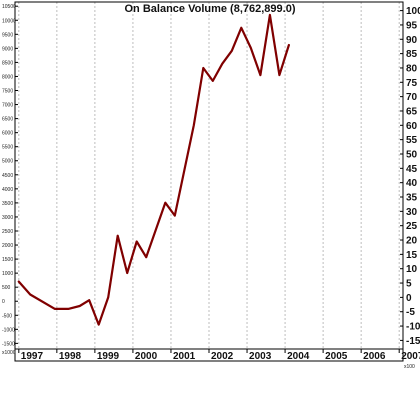  Describe the element at coordinates (32, 356) in the screenshot. I see `x-tick-label: 1997` at that location.